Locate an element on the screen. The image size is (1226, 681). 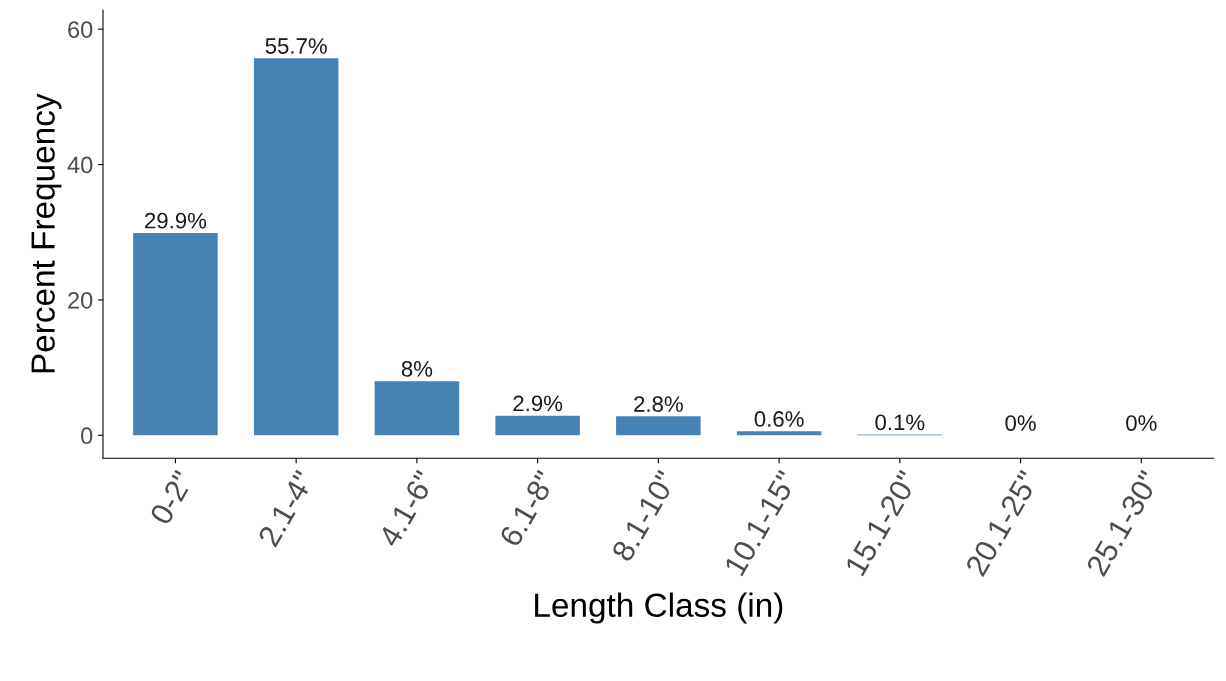
y-tick-label: 0 is located at coordinates (87, 436).